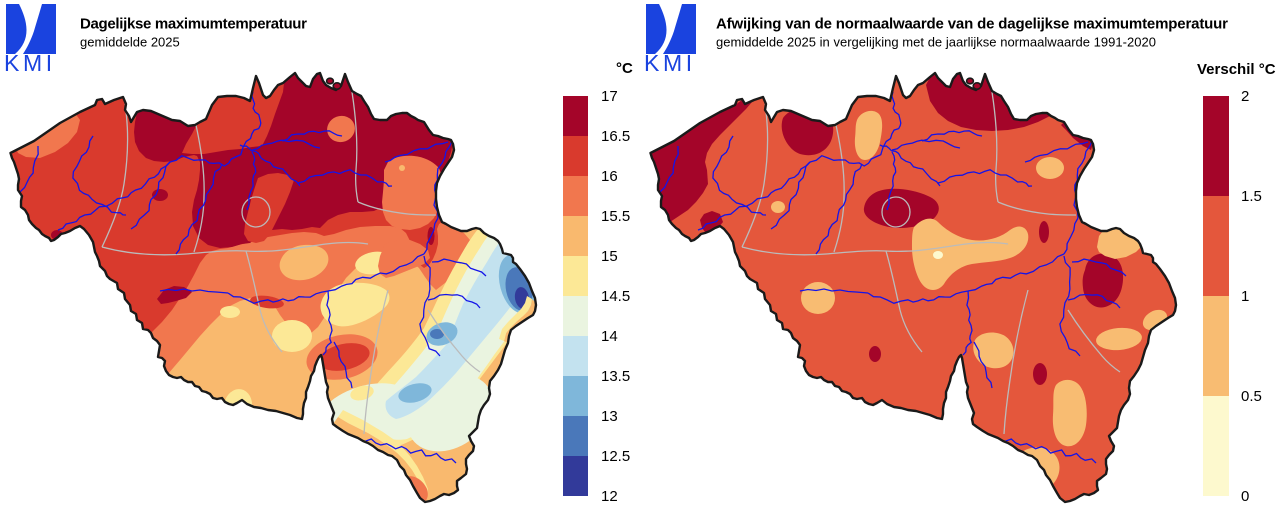 The width and height of the screenshot is (1280, 512). Describe the element at coordinates (615, 456) in the screenshot. I see `svg-text: 12.5` at that location.